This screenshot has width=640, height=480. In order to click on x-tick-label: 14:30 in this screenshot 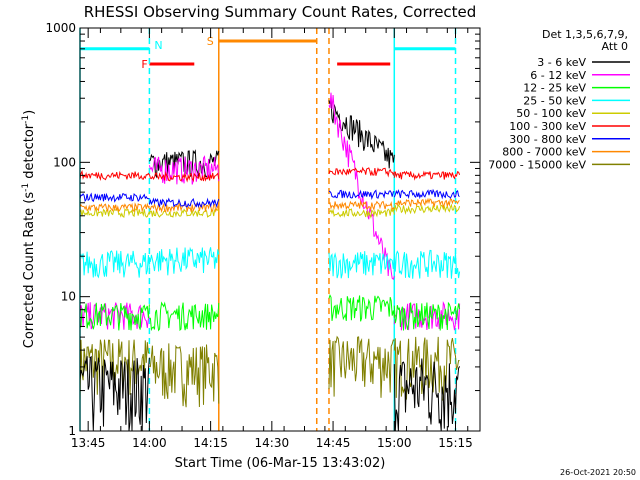, I will do `click(272, 443)`.